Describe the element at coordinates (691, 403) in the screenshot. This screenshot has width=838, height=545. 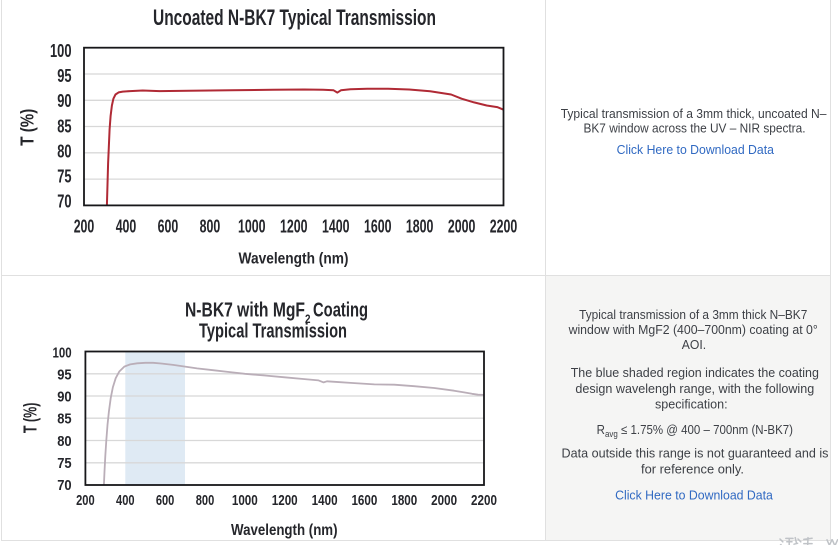
I see `svg-text: specification:` at that location.